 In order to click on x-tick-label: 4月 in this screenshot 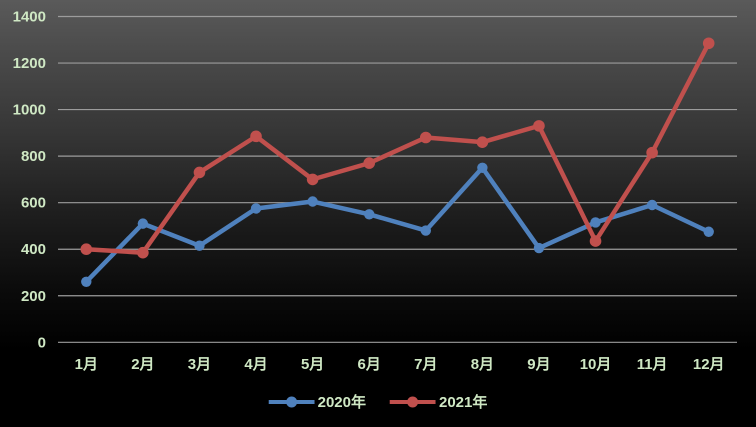, I will do `click(255, 364)`.